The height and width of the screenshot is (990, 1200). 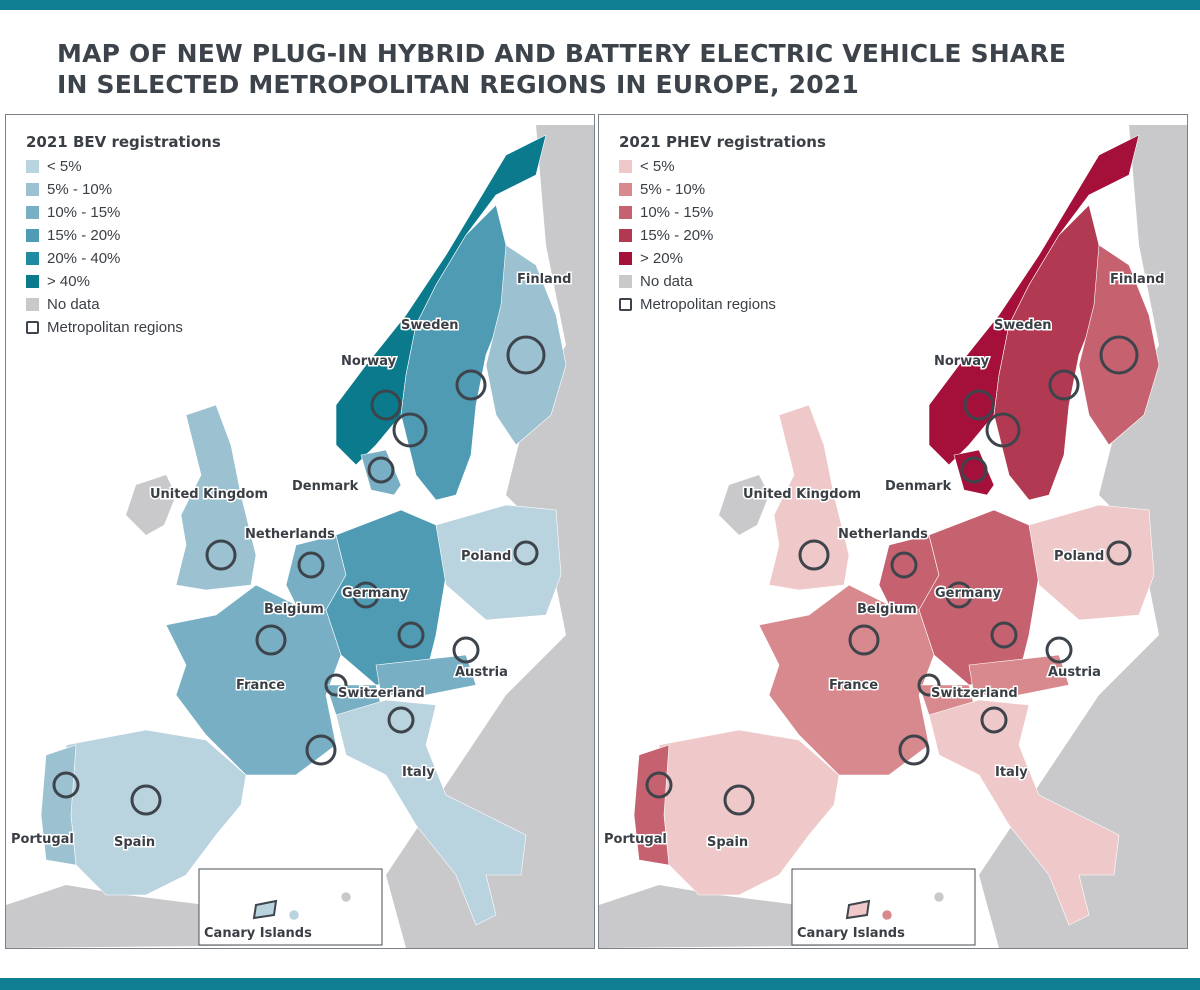 I want to click on label-poland: Poland, so click(x=1079, y=556).